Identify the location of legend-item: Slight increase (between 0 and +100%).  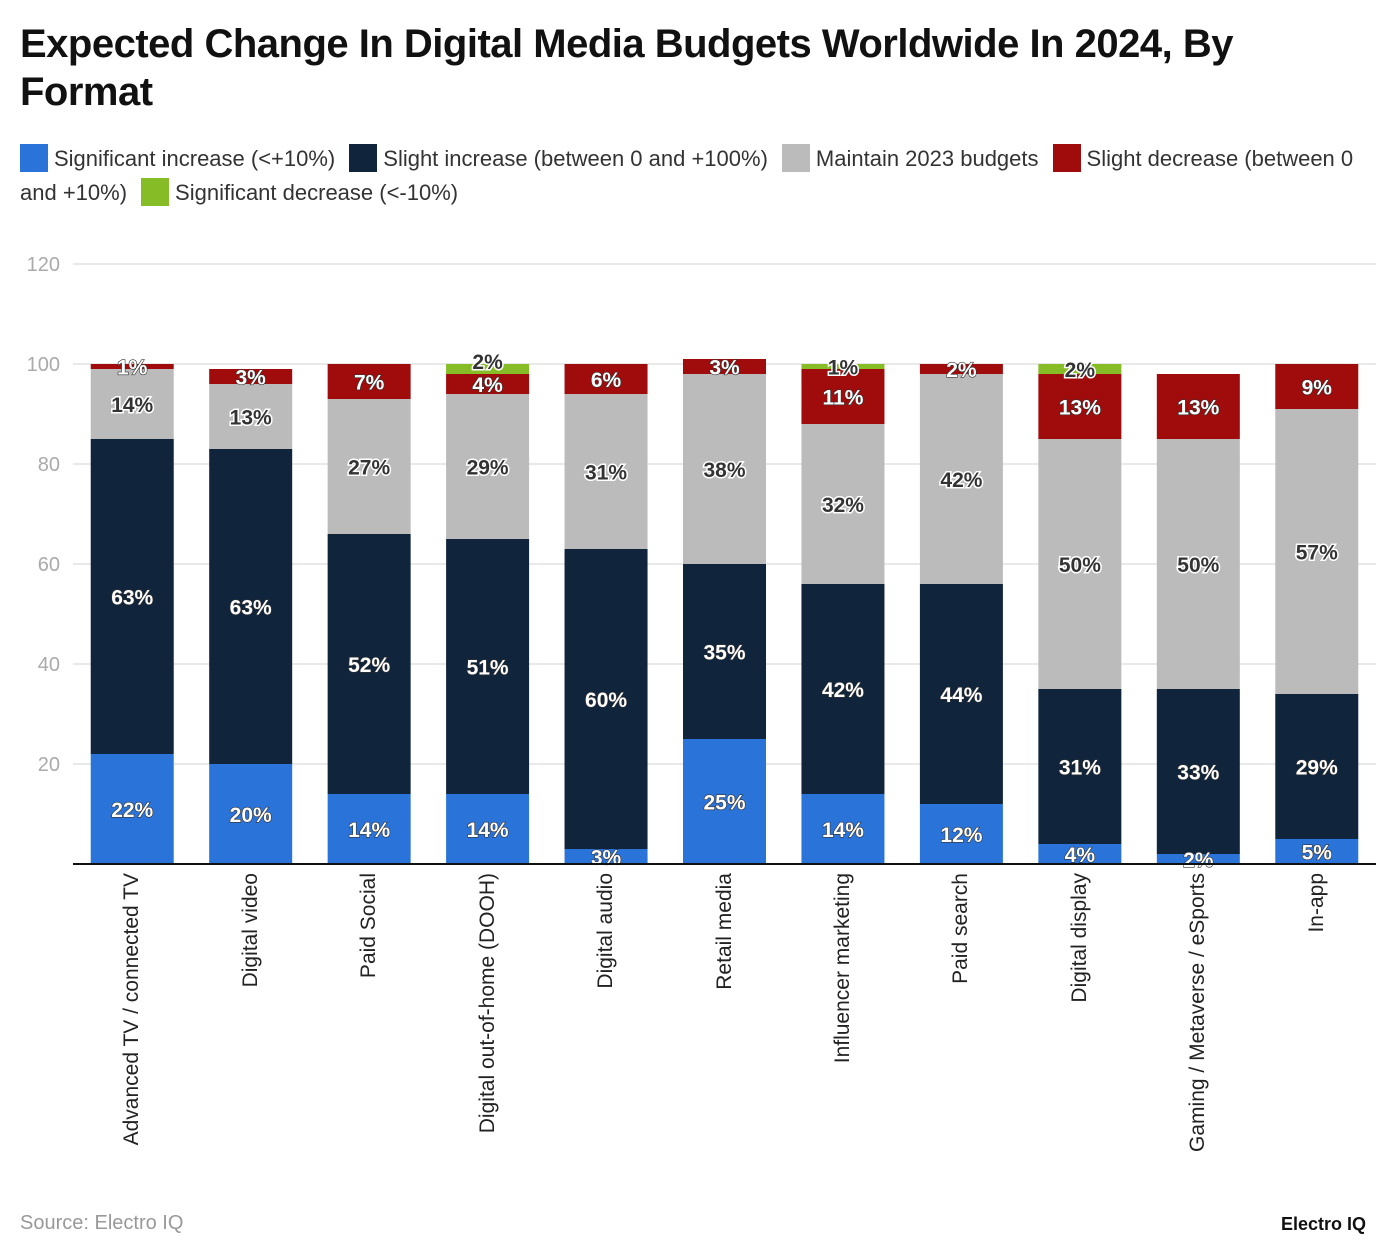
(558, 158).